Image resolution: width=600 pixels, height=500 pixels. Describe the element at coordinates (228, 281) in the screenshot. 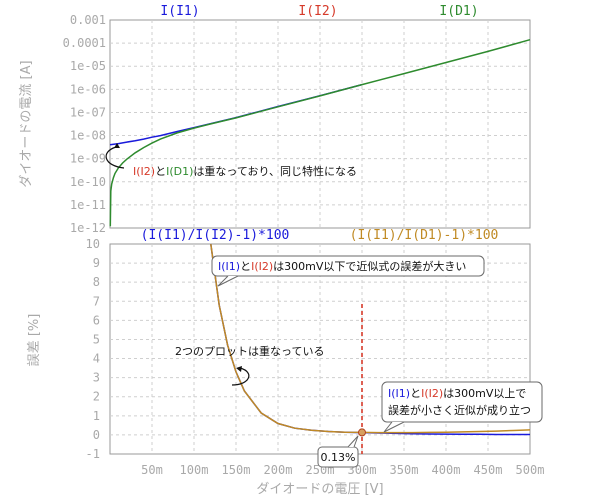

I see `callout-pointer-large-error` at that location.